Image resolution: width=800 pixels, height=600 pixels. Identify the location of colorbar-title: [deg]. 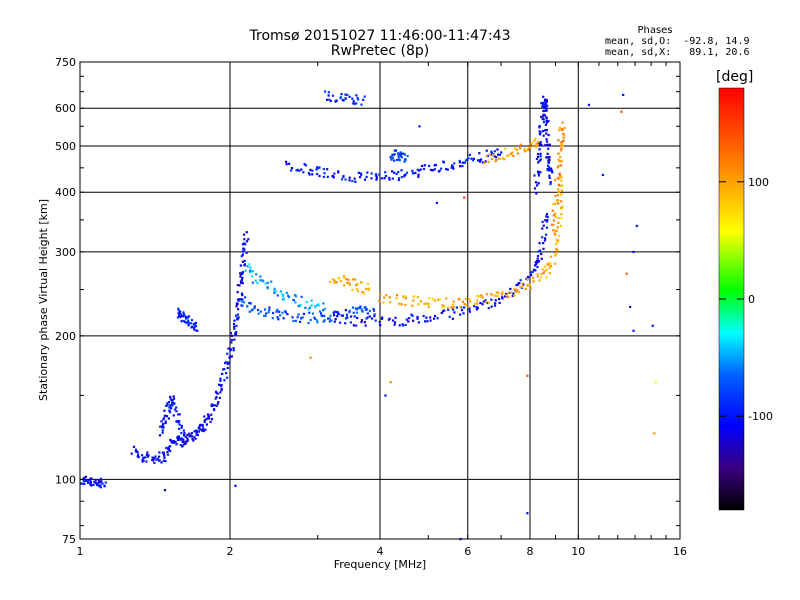
(735, 77).